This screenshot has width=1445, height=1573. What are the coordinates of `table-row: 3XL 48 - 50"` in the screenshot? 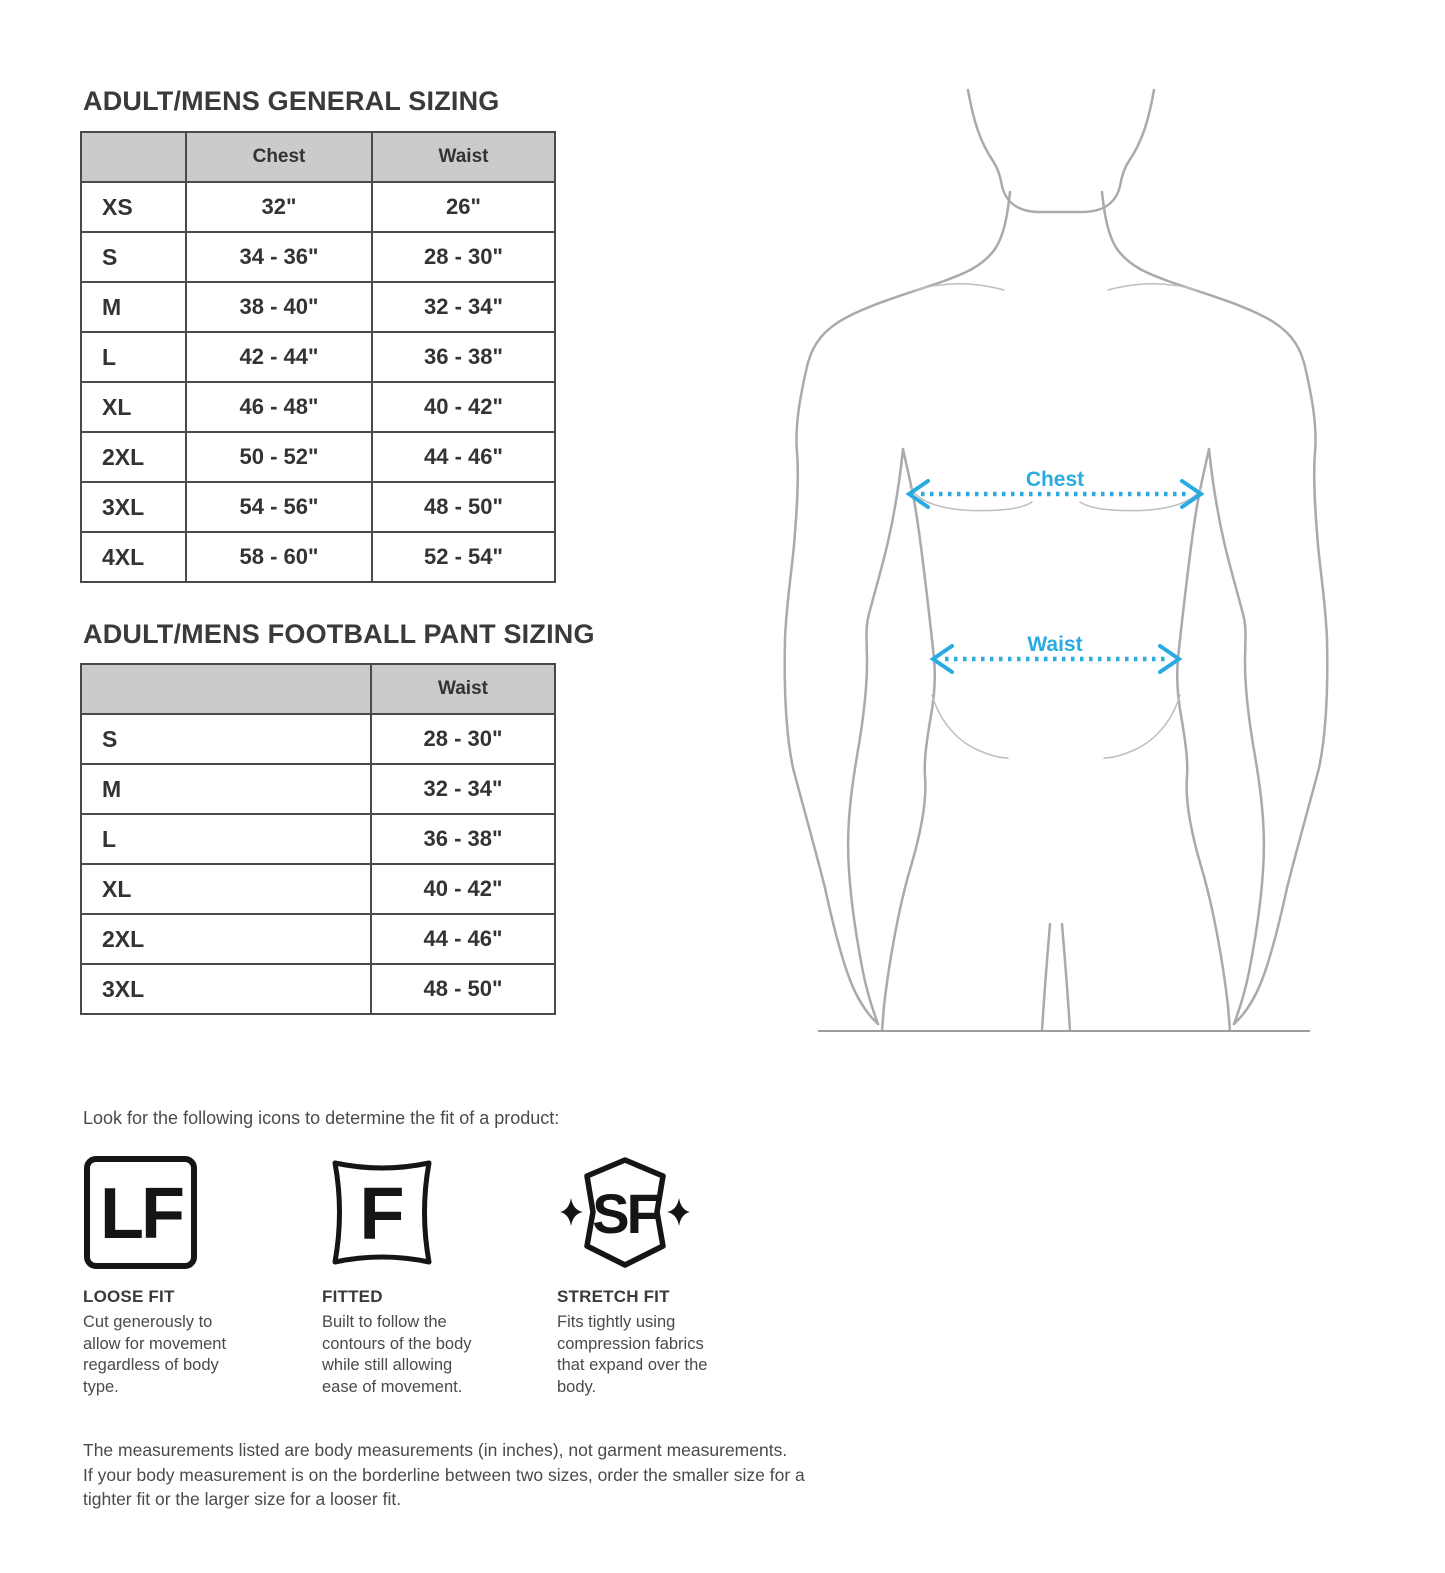 It's located at (318, 989).